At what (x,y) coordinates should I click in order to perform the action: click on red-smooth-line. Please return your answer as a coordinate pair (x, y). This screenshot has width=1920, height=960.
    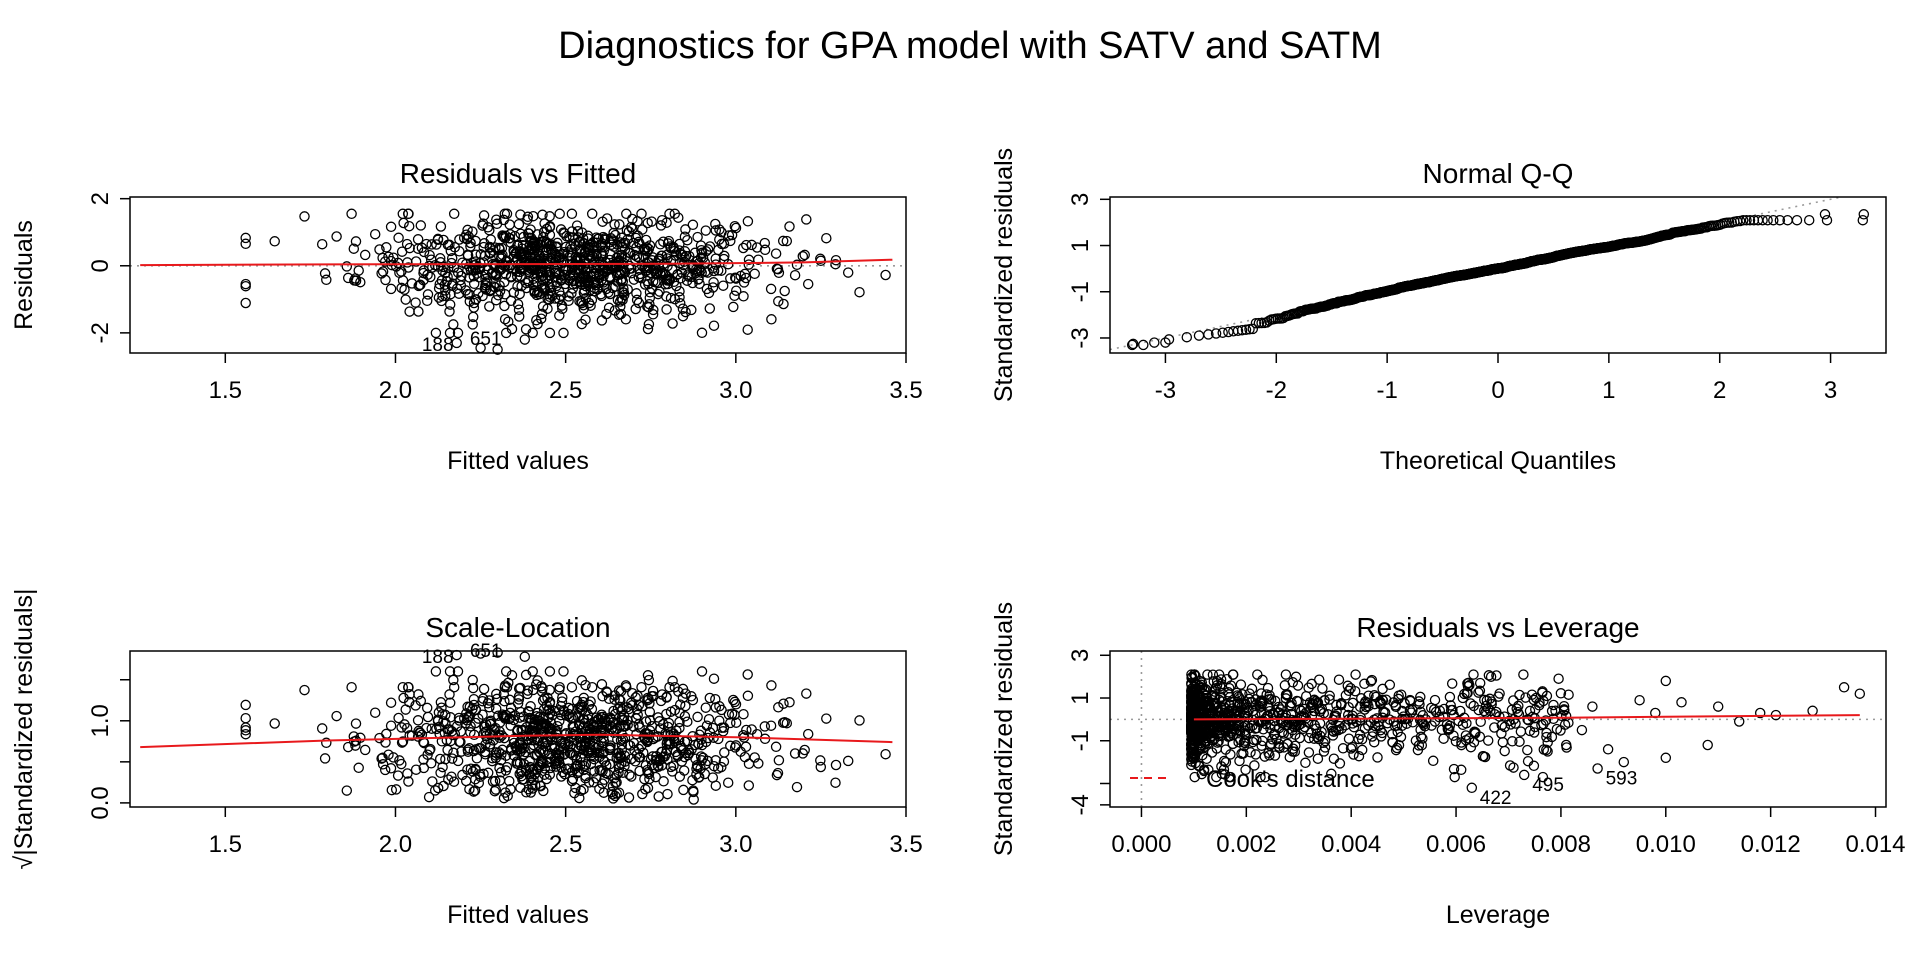
    Looking at the image, I should click on (1526, 717).